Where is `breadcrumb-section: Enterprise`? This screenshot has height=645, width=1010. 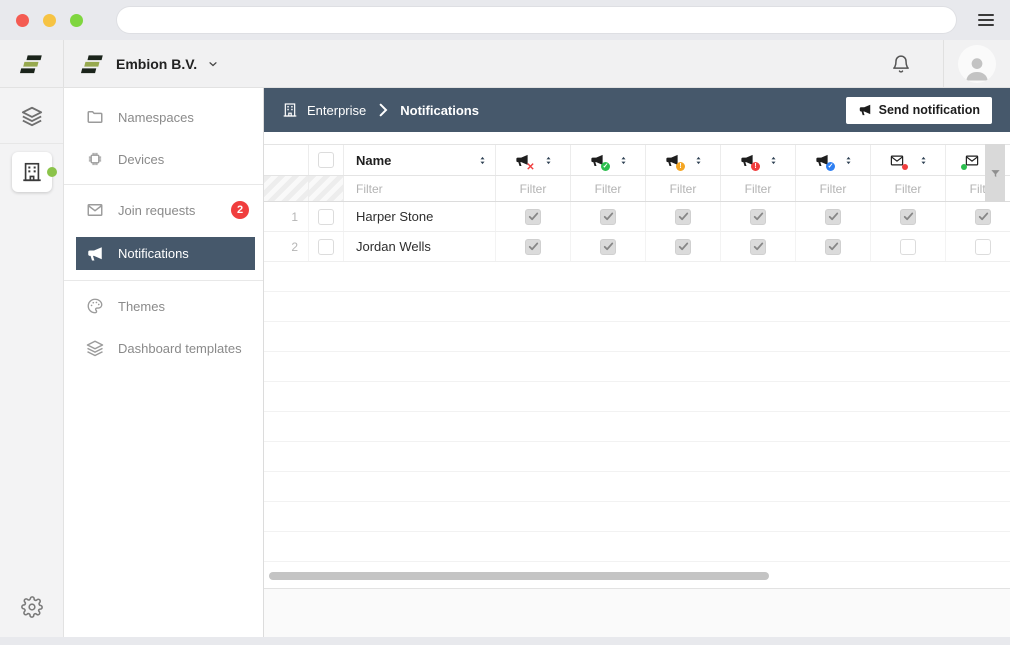 breadcrumb-section: Enterprise is located at coordinates (337, 110).